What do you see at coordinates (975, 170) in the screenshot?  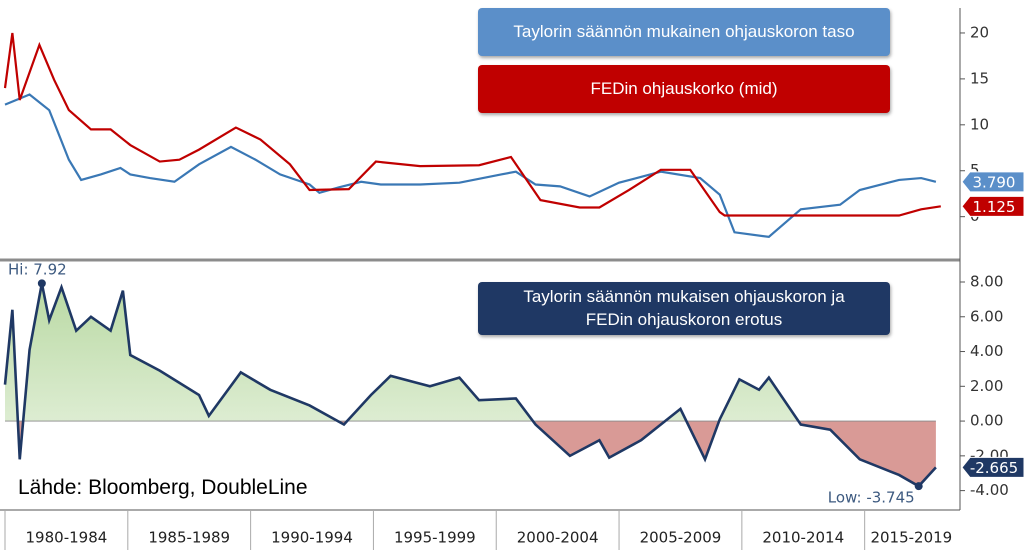 I see `y-tick-label: 5` at bounding box center [975, 170].